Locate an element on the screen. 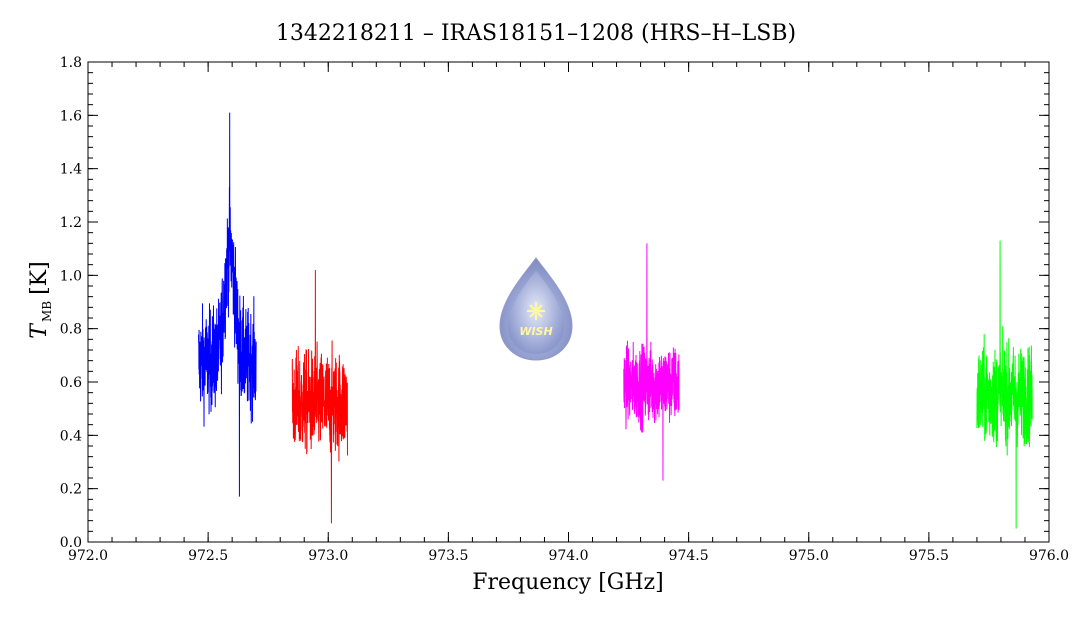 This screenshot has width=1072, height=618. y-tick-label: 0.0 is located at coordinates (71, 543).